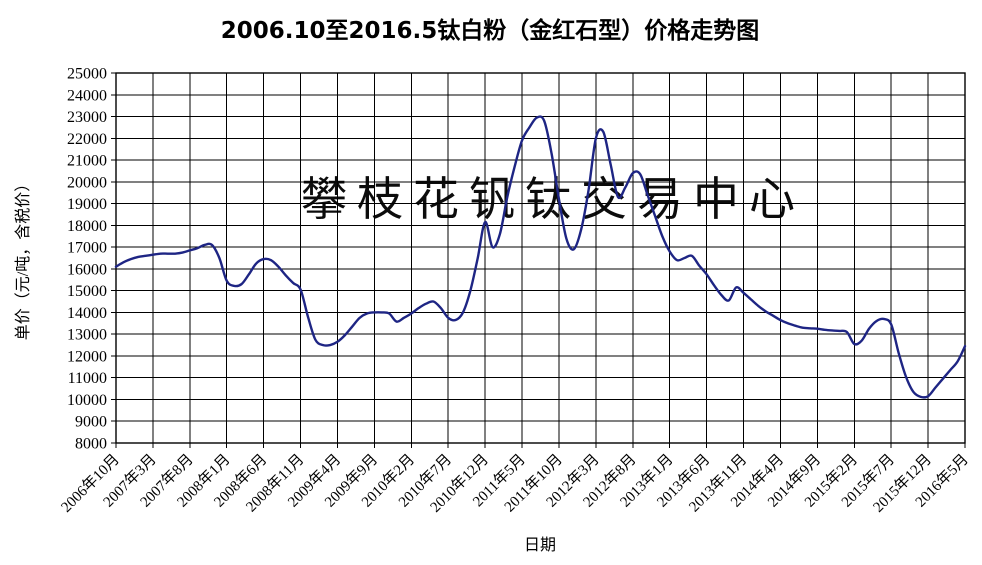 This screenshot has height=565, width=982. I want to click on y-tick-label: 11000, so click(87, 378).